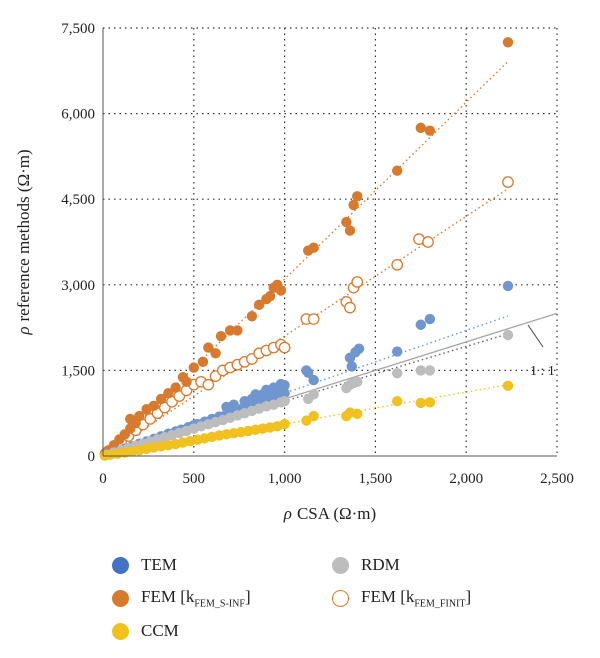  I want to click on legend-marker-rdm, so click(340, 565).